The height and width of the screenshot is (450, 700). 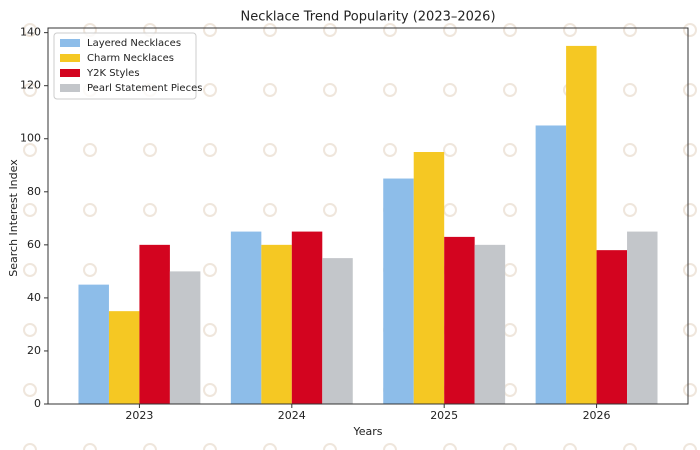 What do you see at coordinates (34, 191) in the screenshot?
I see `y-tick-label: 80` at bounding box center [34, 191].